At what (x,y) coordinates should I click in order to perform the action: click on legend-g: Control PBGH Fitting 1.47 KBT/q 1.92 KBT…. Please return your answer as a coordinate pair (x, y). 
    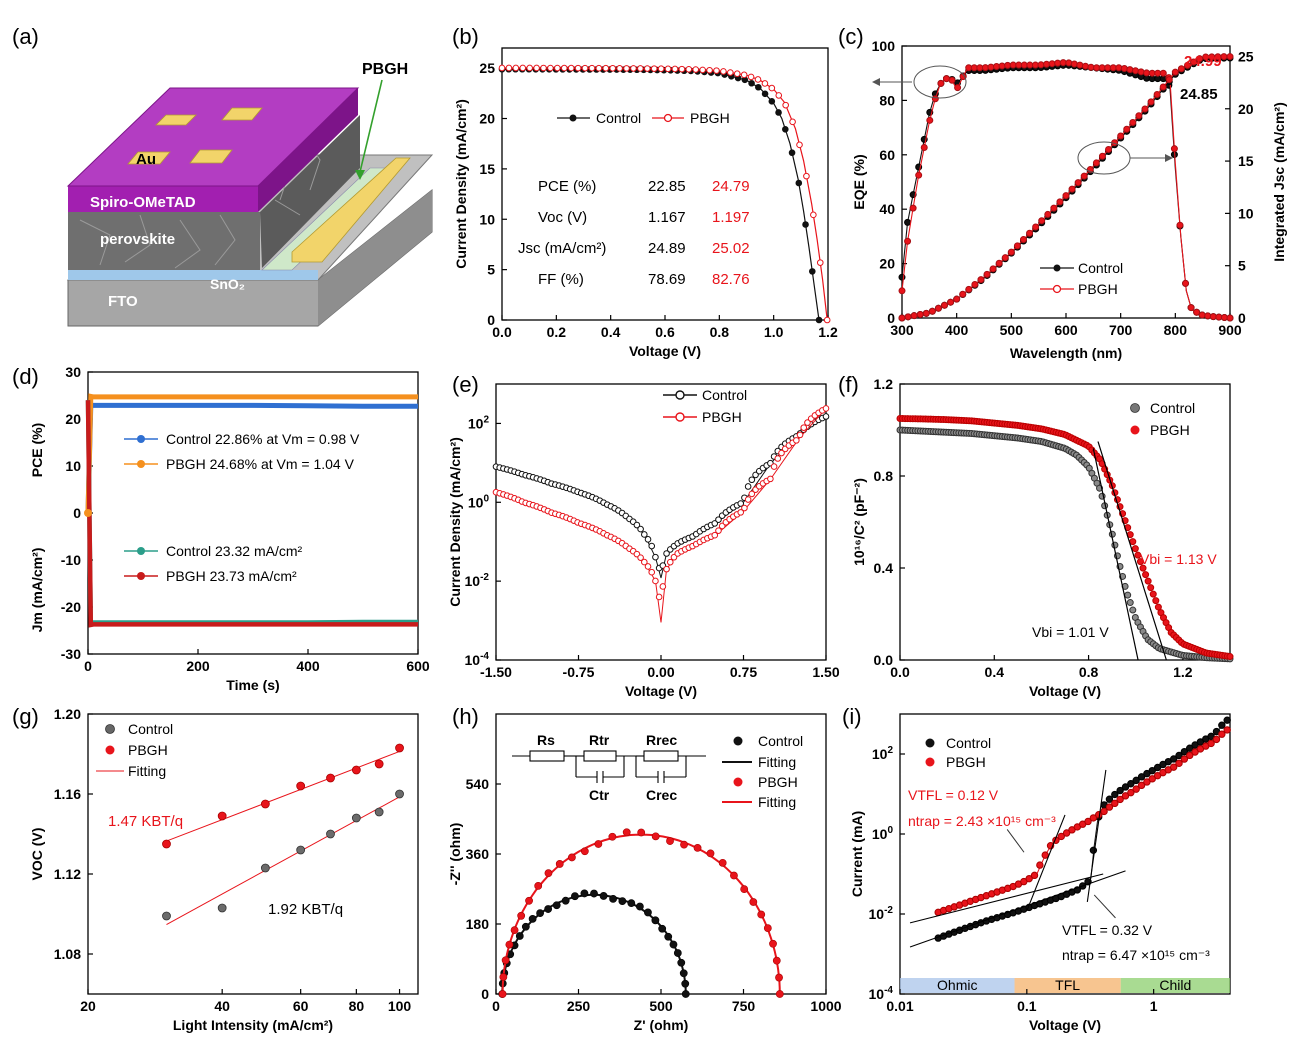
    Looking at the image, I should click on (219, 819).